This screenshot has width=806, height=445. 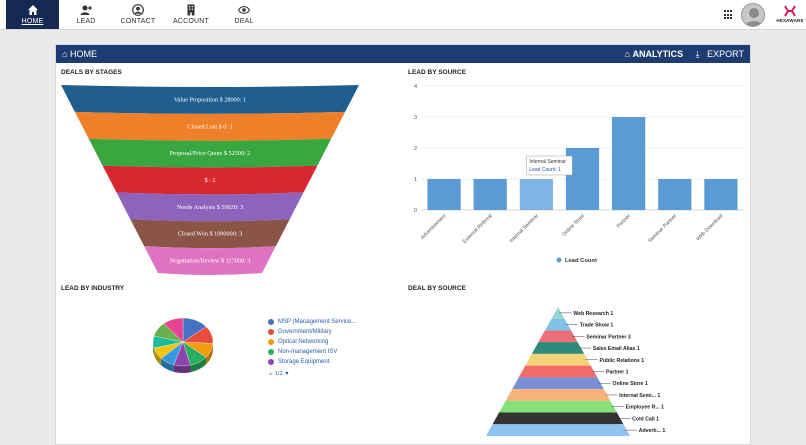 I want to click on pyramid-level-label: Adverti... 1, so click(x=652, y=431).